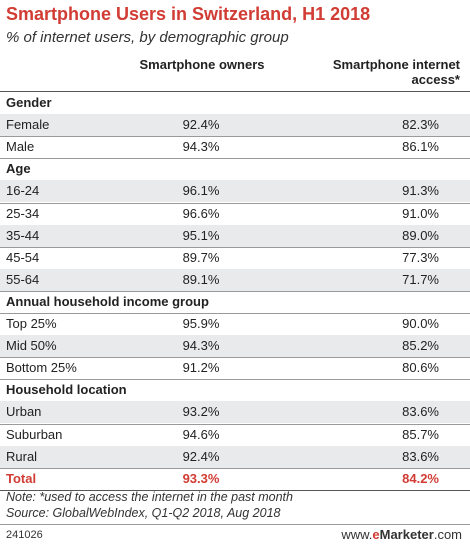  I want to click on brand-prefix: www., so click(357, 534).